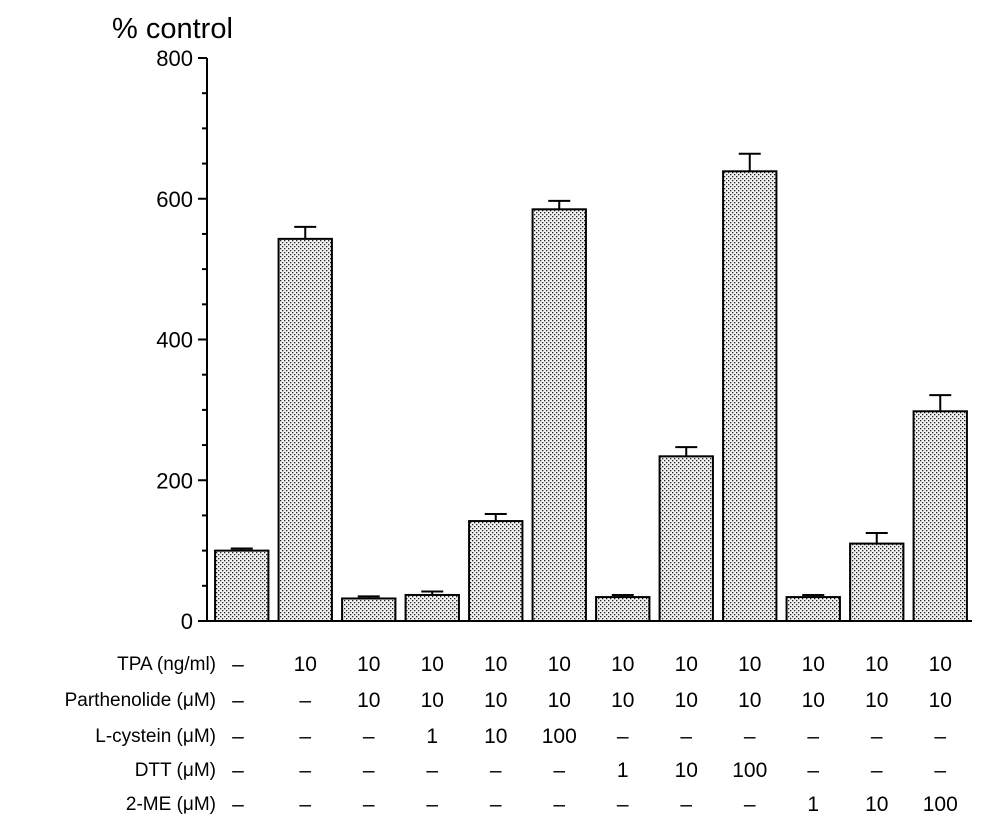  I want to click on condition-label: L-cystein (μM), so click(155, 736).